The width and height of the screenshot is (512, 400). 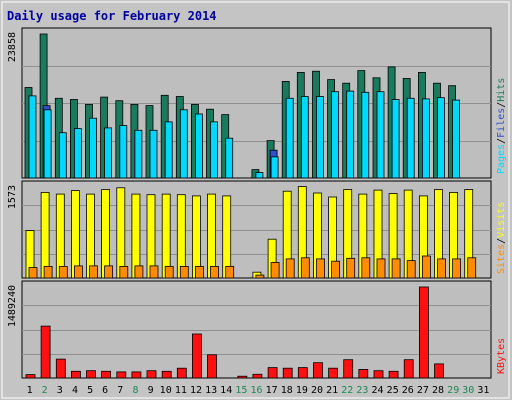 What do you see at coordinates (501, 90) in the screenshot?
I see `legend-hits: Hits` at bounding box center [501, 90].